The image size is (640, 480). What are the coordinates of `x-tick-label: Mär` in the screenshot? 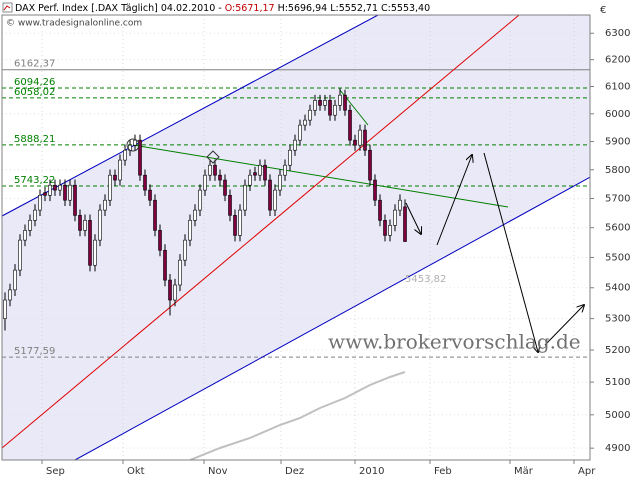 It's located at (524, 471).